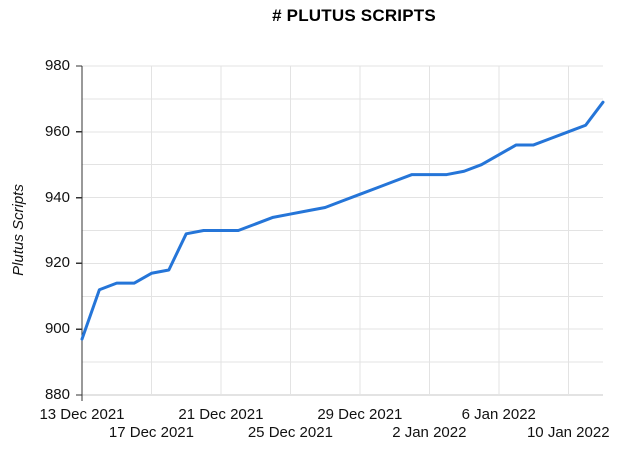 This screenshot has width=633, height=459. Describe the element at coordinates (57, 394) in the screenshot. I see `y-tick-label: 880` at that location.